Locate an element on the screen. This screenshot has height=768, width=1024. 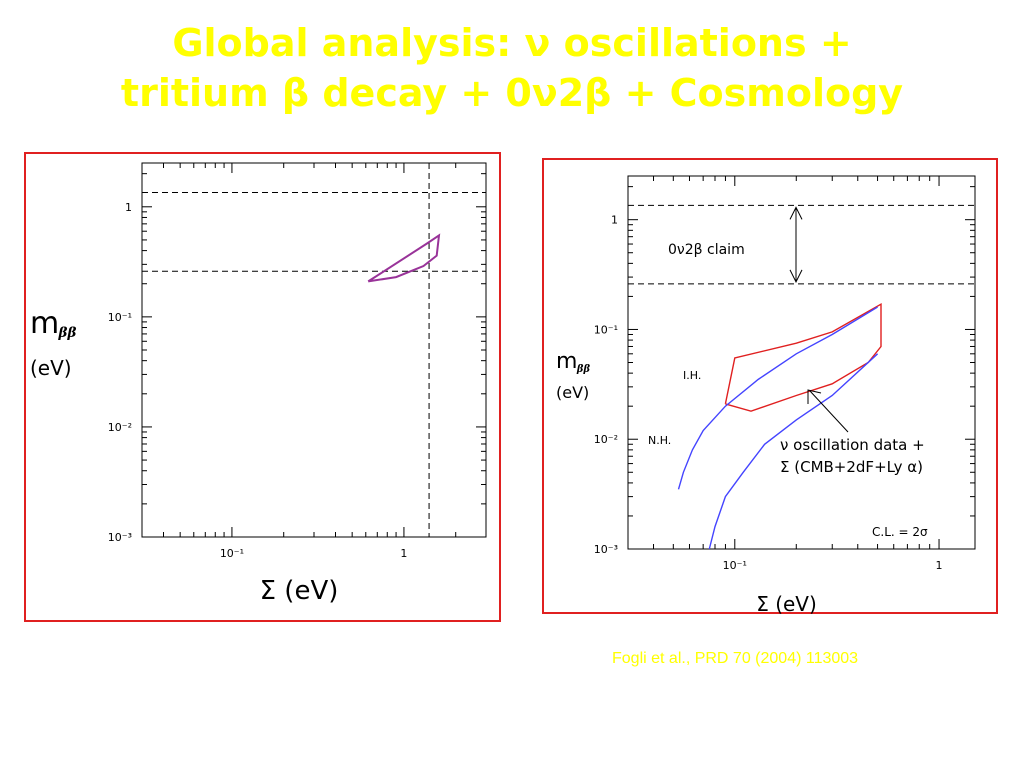
oscillation-annotation-line1: ν oscillation data + is located at coordinates (852, 445).